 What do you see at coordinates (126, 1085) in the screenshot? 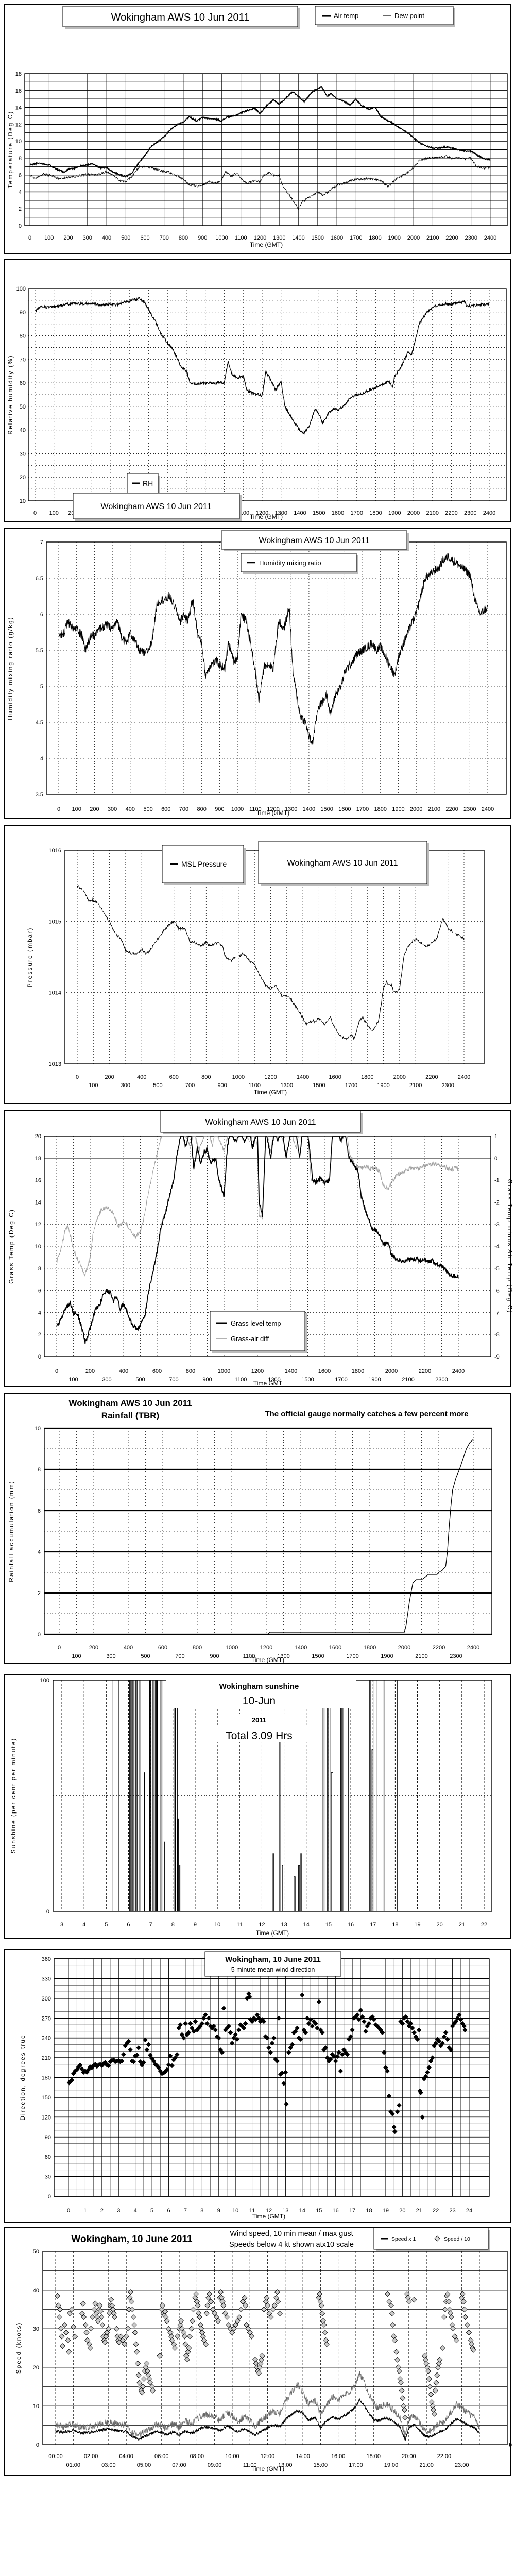
I see `tick-label: 300` at bounding box center [126, 1085].